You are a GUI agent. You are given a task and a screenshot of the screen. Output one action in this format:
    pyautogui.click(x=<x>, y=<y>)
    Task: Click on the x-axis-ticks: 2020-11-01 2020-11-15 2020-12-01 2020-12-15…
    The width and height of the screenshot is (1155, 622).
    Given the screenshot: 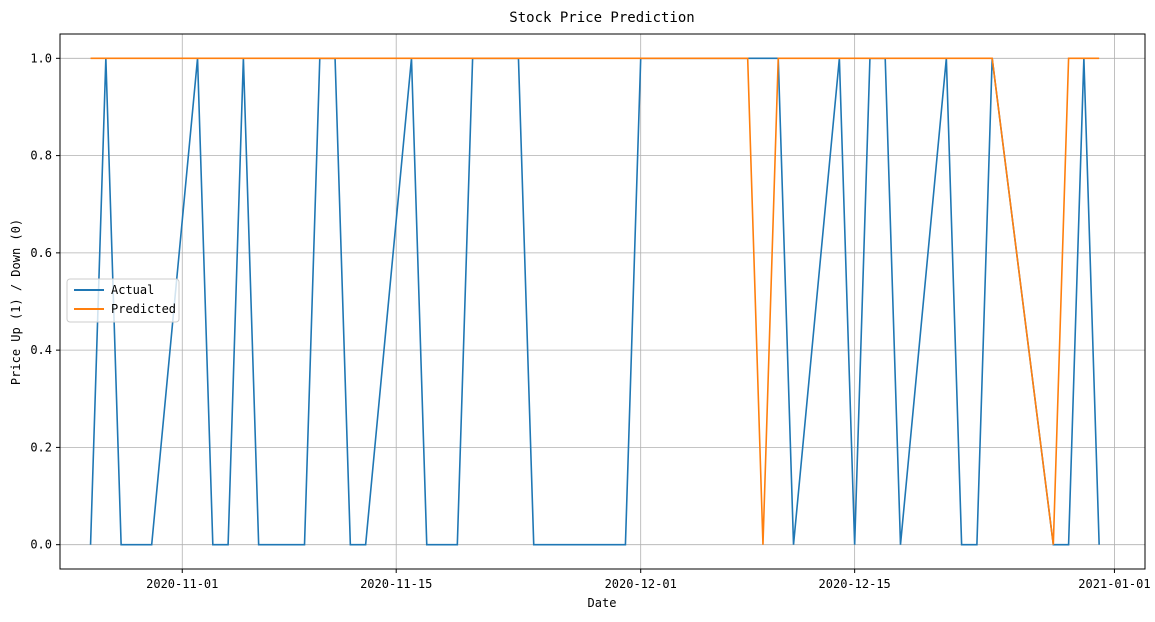 What is the action you would take?
    pyautogui.click(x=648, y=580)
    